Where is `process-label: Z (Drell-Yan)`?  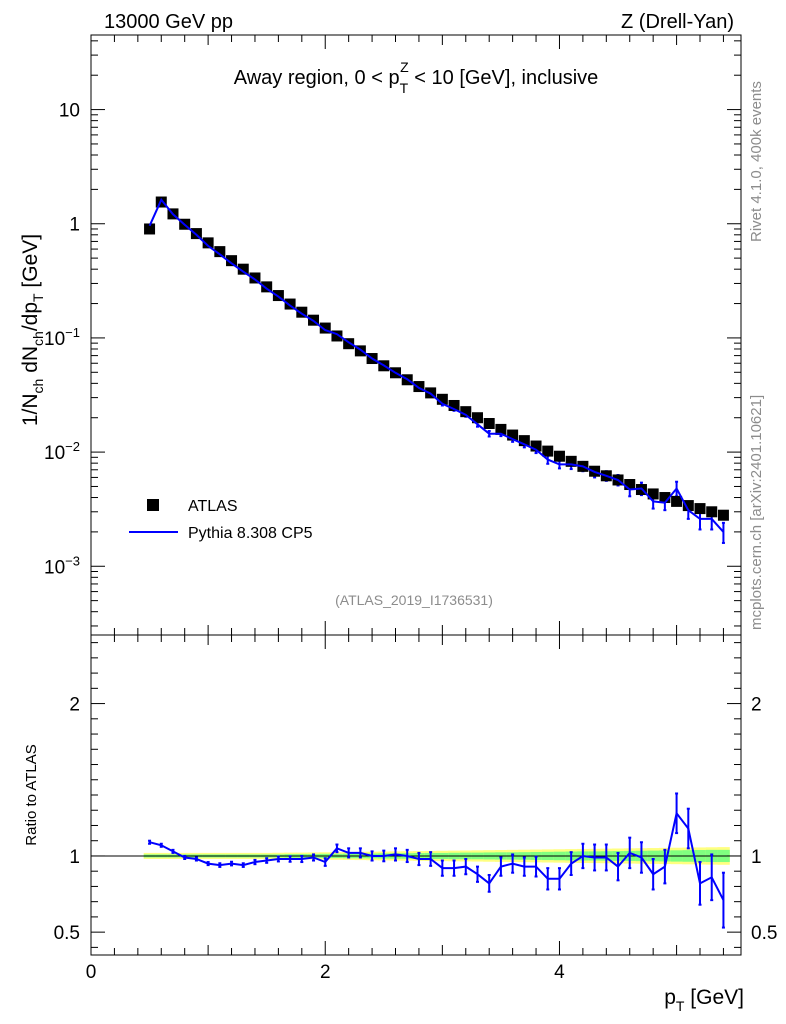
process-label: Z (Drell-Yan) is located at coordinates (677, 22).